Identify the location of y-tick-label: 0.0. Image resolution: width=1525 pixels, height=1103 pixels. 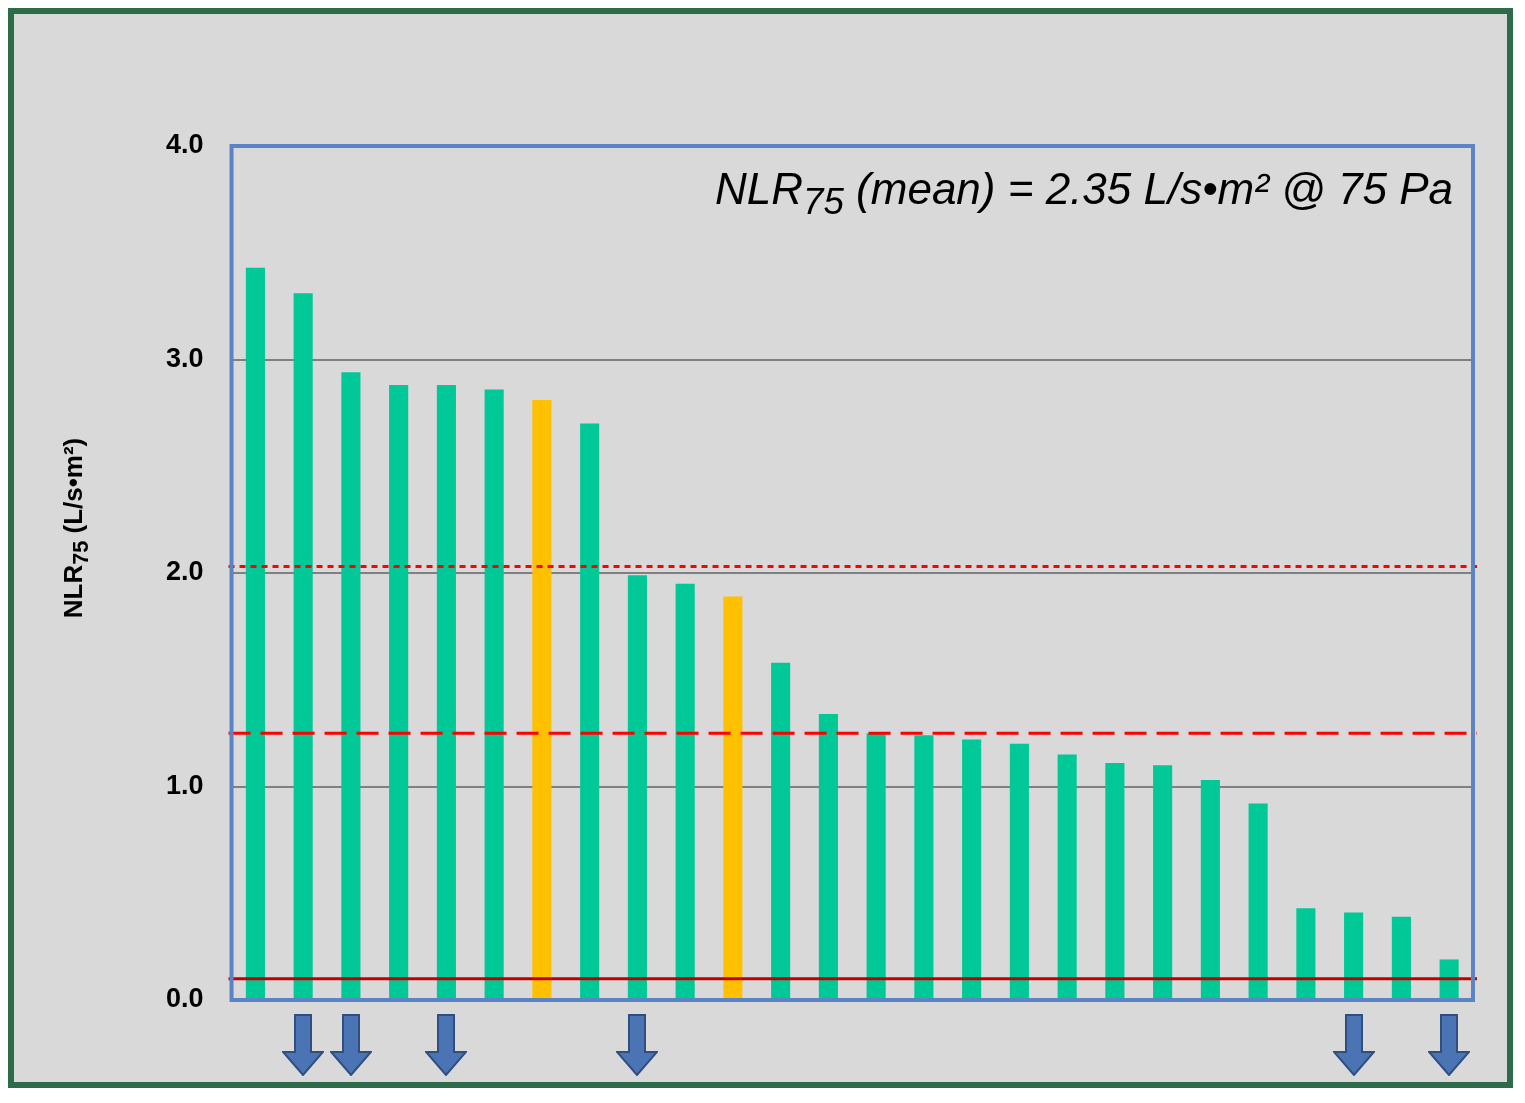
(184, 998).